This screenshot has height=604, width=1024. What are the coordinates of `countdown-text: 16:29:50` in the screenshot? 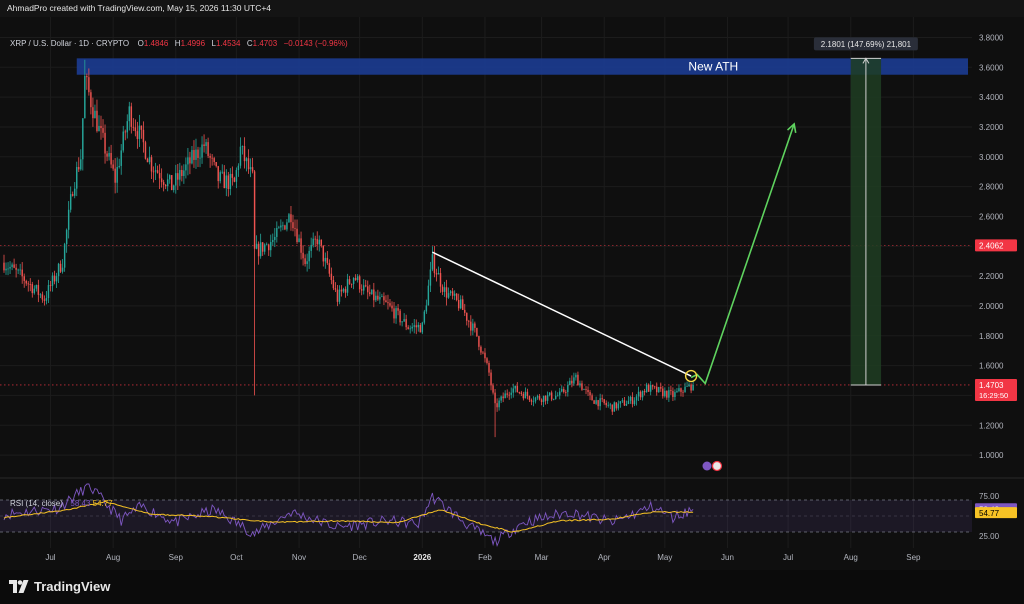 It's located at (993, 395).